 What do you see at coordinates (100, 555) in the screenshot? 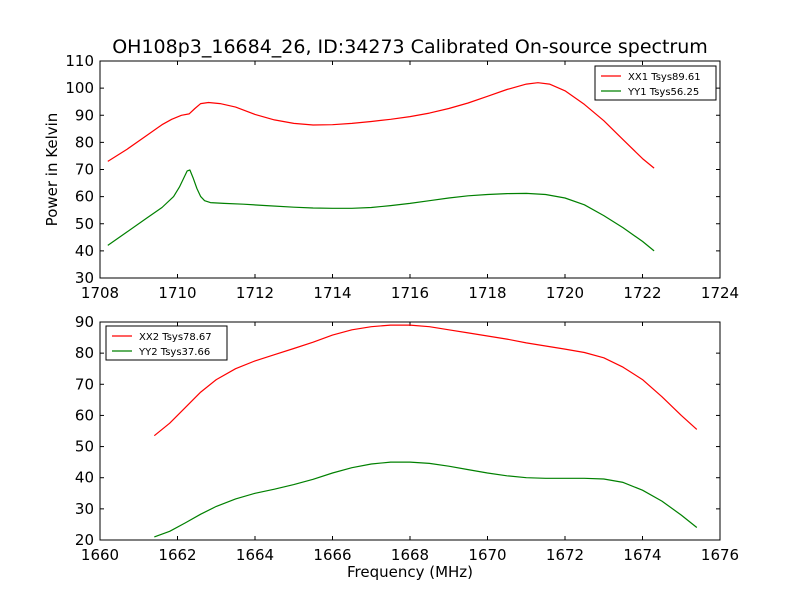
I see `x-tick-label: 1660` at bounding box center [100, 555].